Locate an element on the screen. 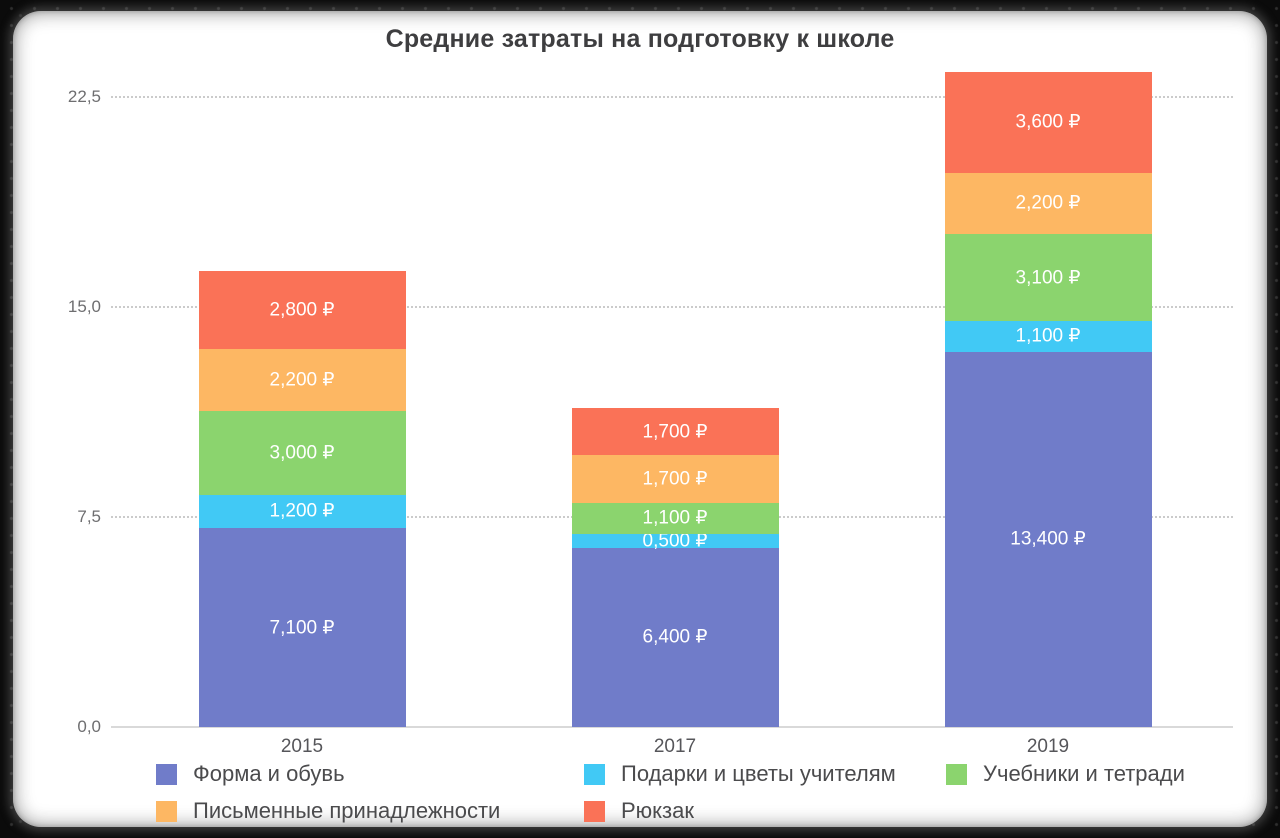 The image size is (1280, 838). legend-item-3: Письменные принадлежности is located at coordinates (370, 811).